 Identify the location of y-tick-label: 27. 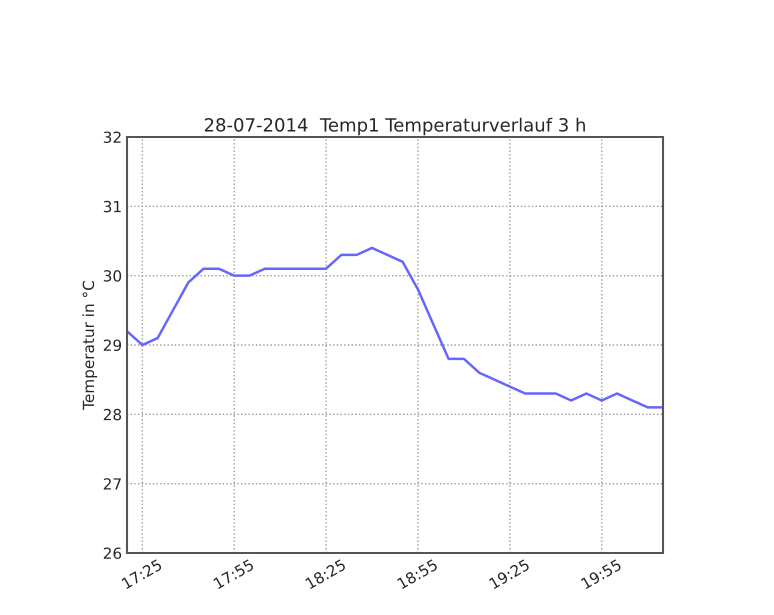
(112, 484).